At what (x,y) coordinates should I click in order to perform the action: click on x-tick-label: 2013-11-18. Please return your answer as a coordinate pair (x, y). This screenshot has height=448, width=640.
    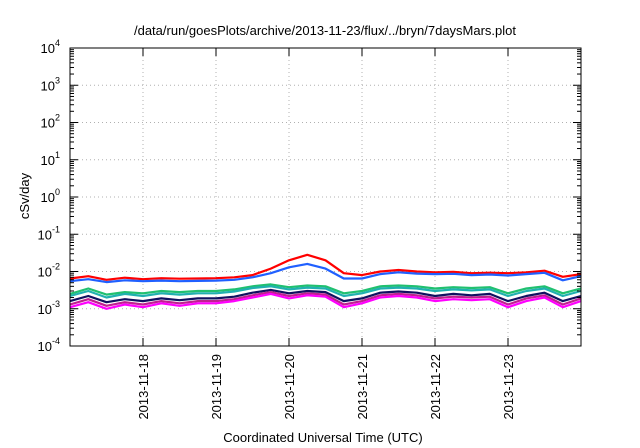
    Looking at the image, I should click on (143, 387).